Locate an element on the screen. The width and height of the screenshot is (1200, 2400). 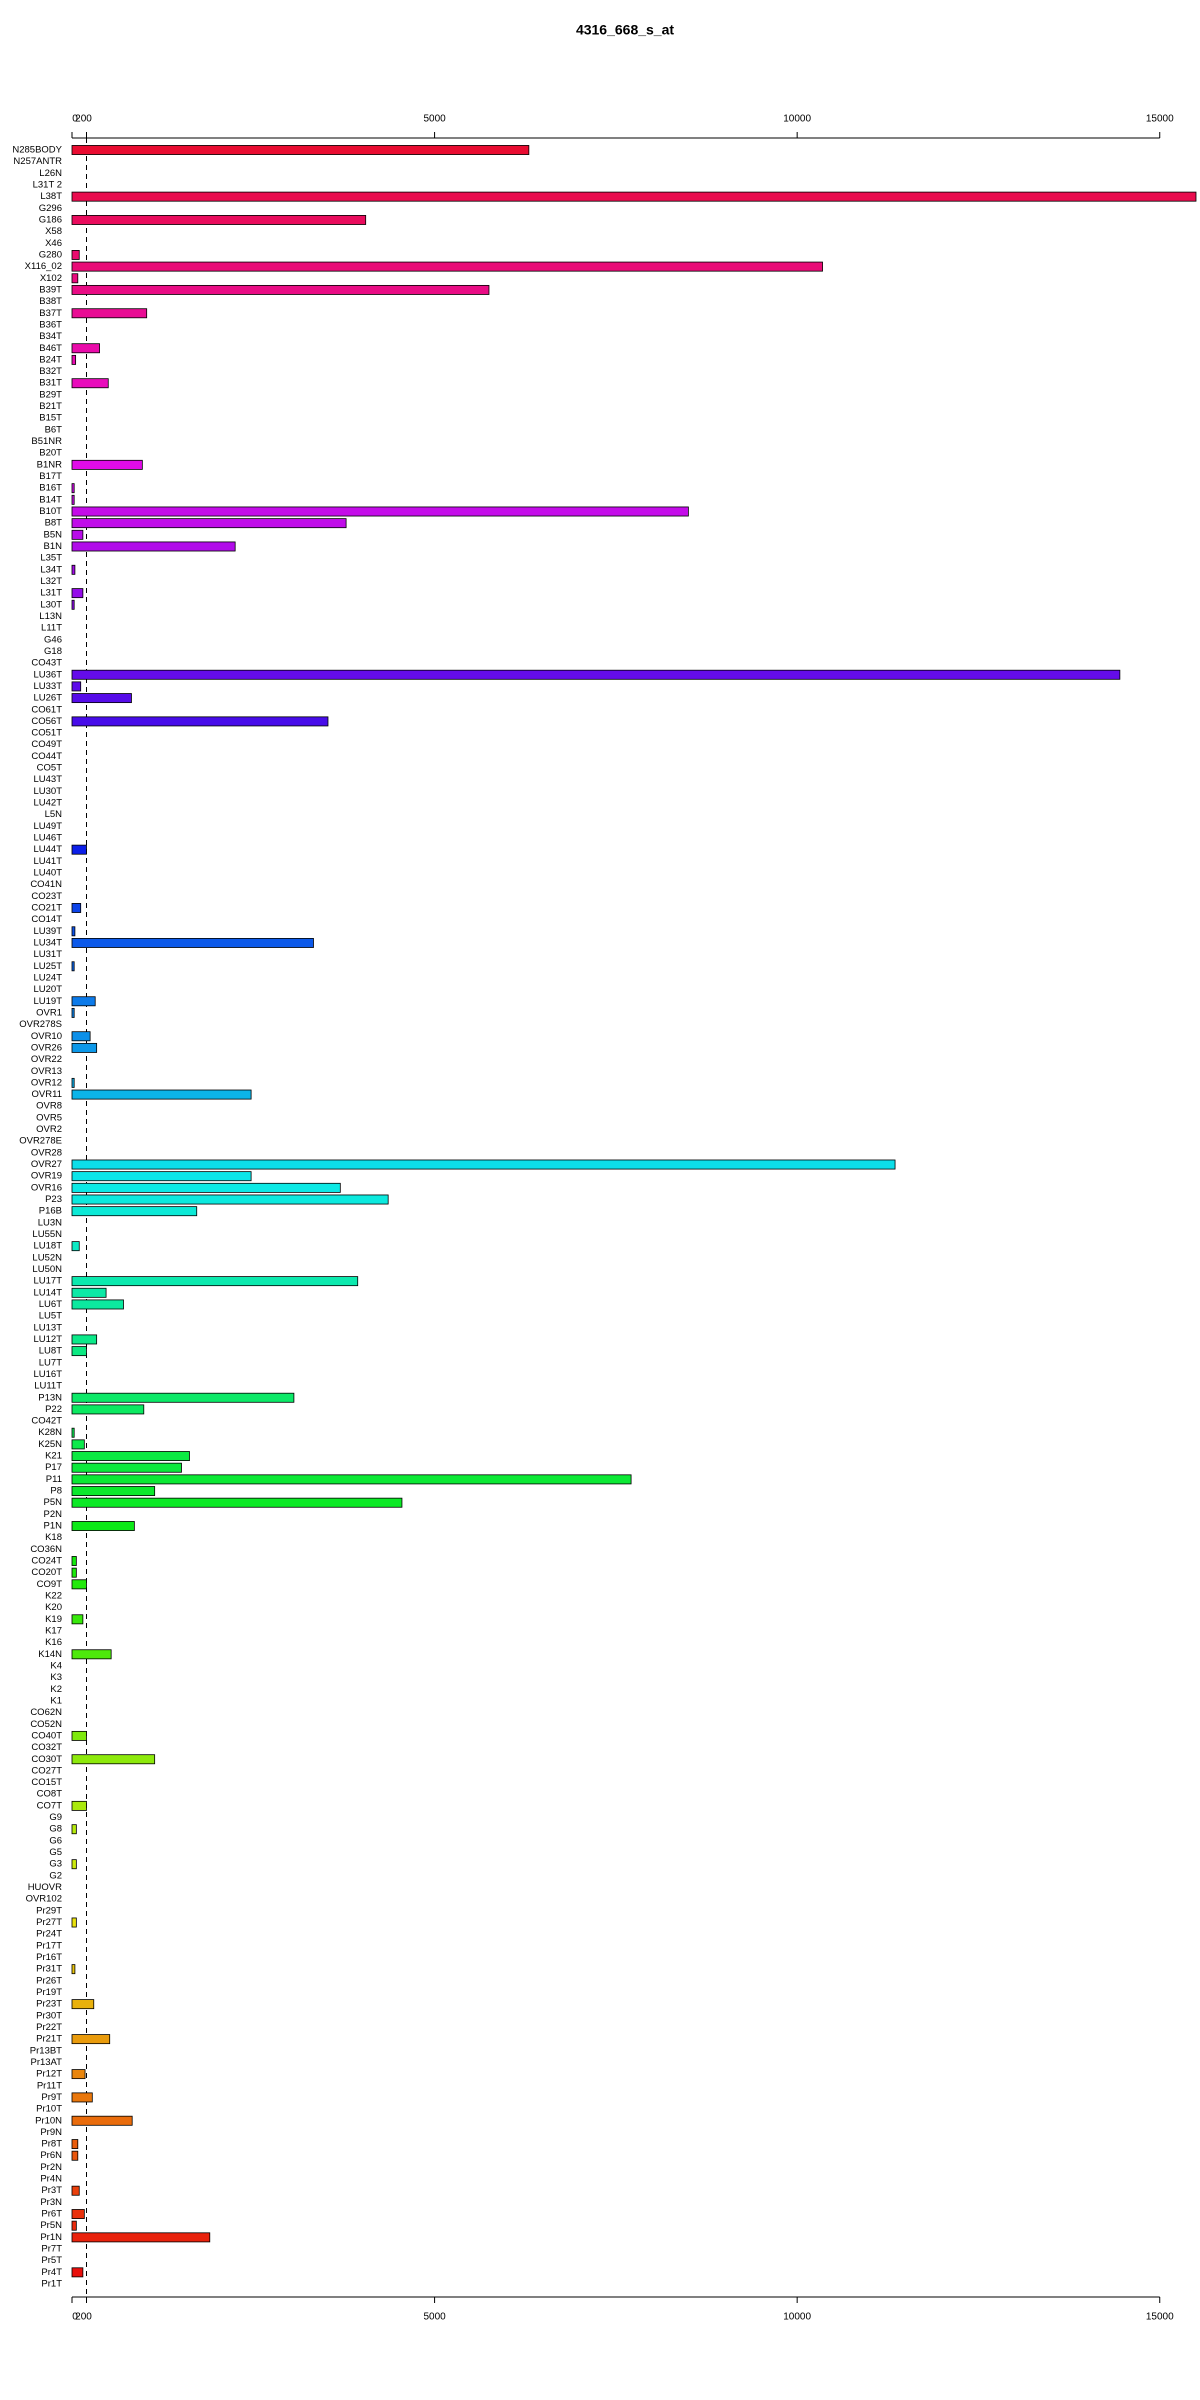
y-tick-label: Pr6N is located at coordinates (51, 2155).